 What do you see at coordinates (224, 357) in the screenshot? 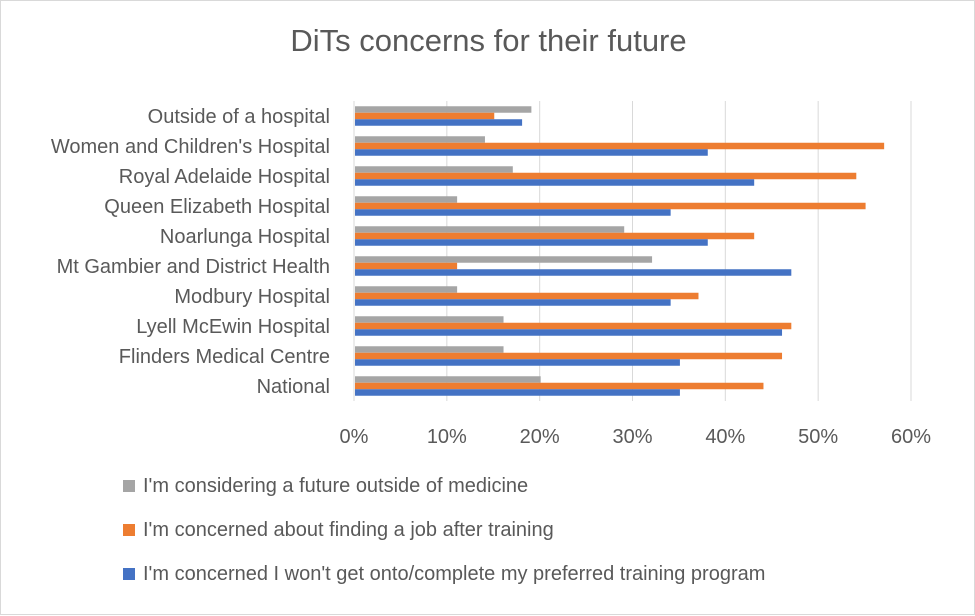
I see `y-category-label: Flinders Medical Centre` at bounding box center [224, 357].